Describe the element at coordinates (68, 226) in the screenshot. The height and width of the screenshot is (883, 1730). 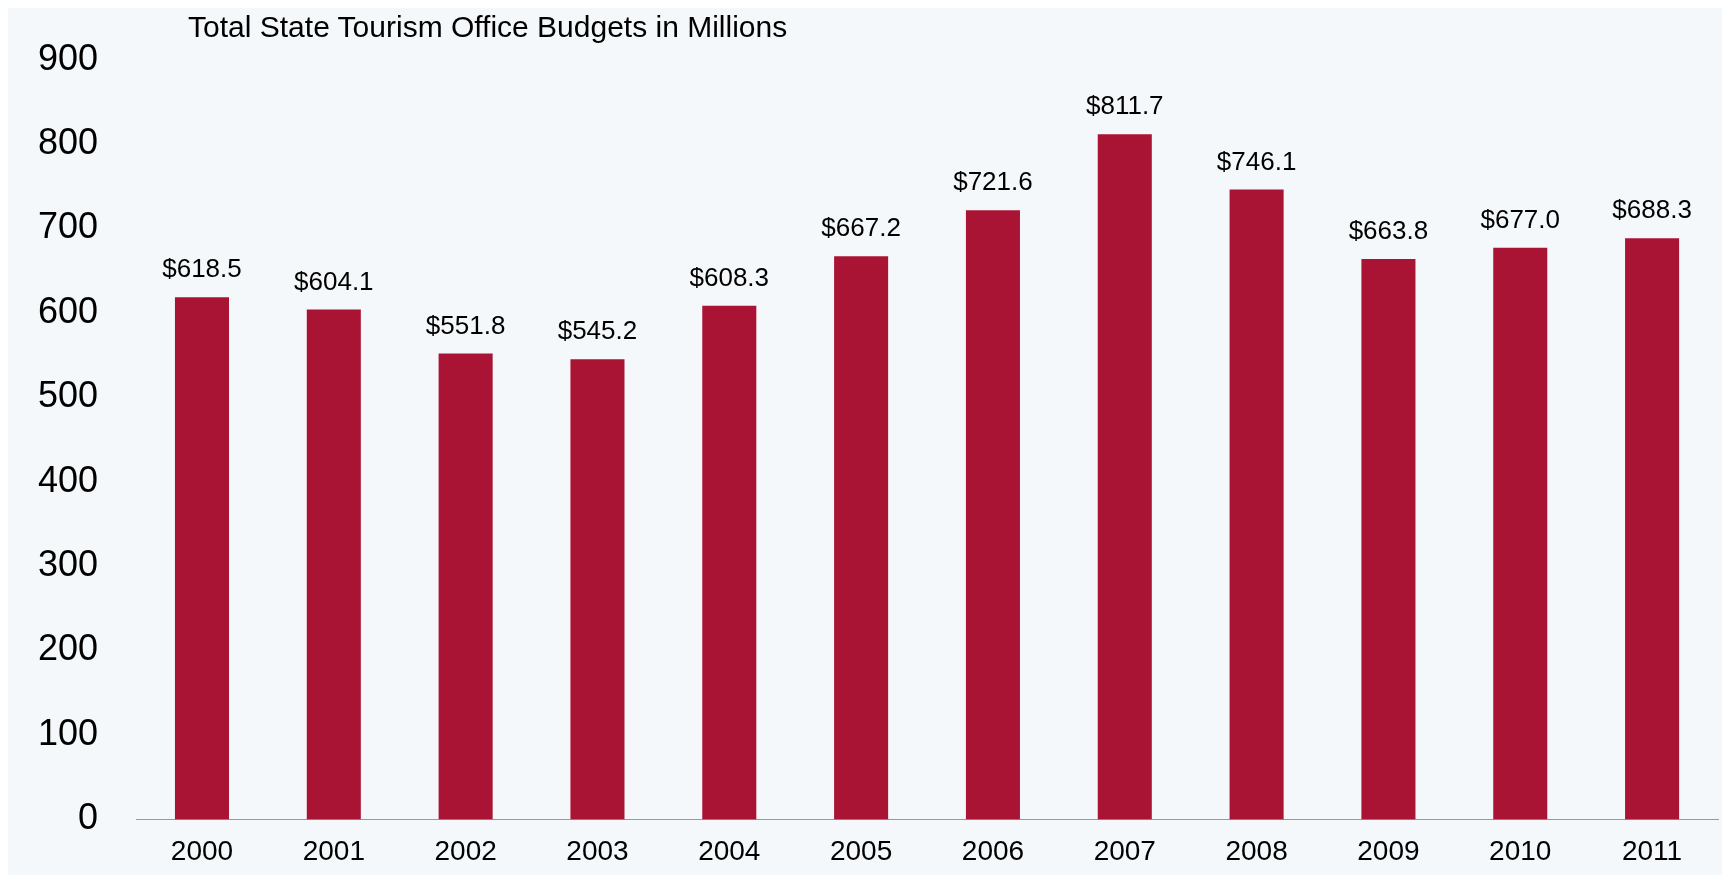
I see `y-tick-label: 700` at that location.